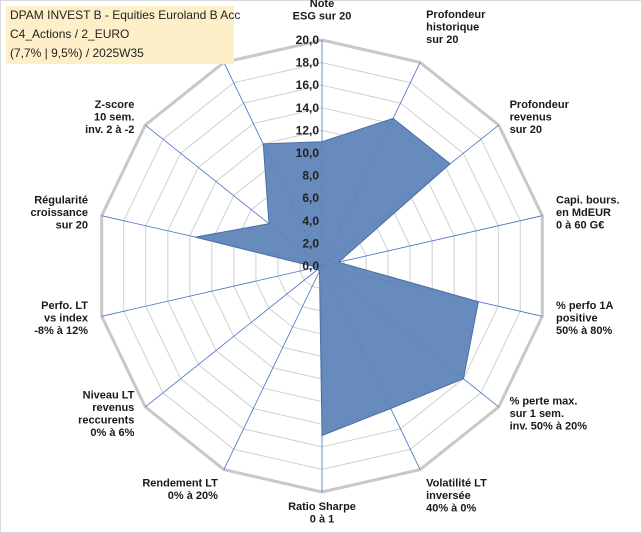 The height and width of the screenshot is (533, 642). Describe the element at coordinates (77, 53) in the screenshot. I see `fund-period: (7,7% | 9,5%) / 2025W35` at that location.